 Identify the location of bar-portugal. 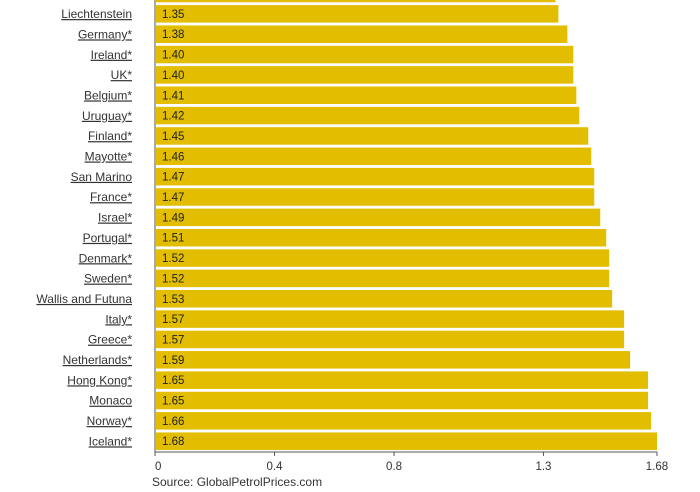
(381, 237).